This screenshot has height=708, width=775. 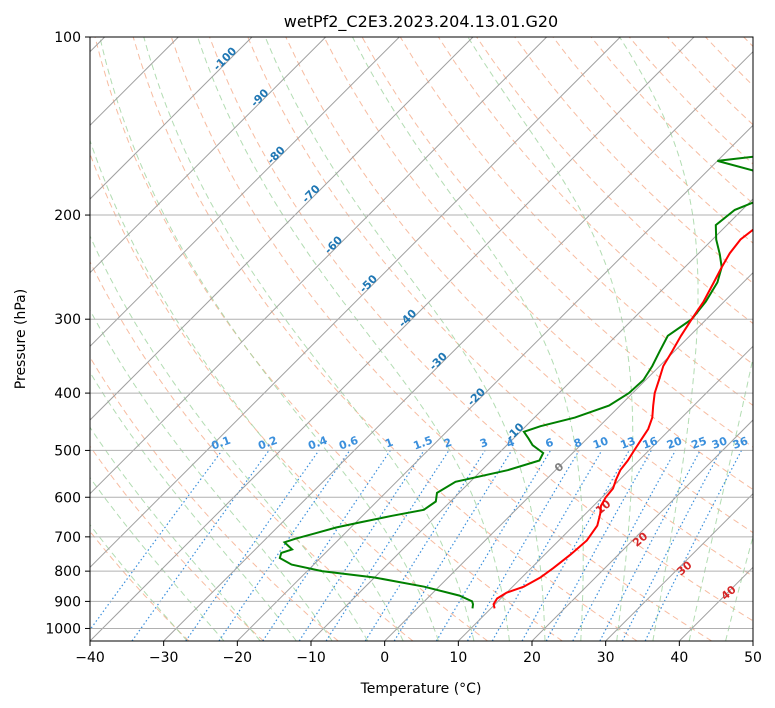 What do you see at coordinates (699, 442) in the screenshot?
I see `mixing-ratio-label: 25` at bounding box center [699, 442].